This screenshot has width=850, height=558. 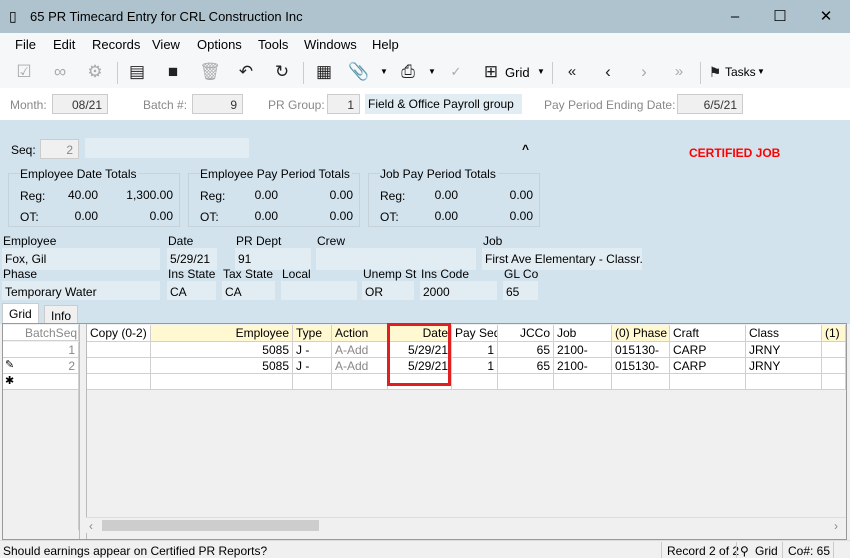 What do you see at coordinates (60, 71) in the screenshot?
I see `binoculars-icon: ∞` at bounding box center [60, 71].